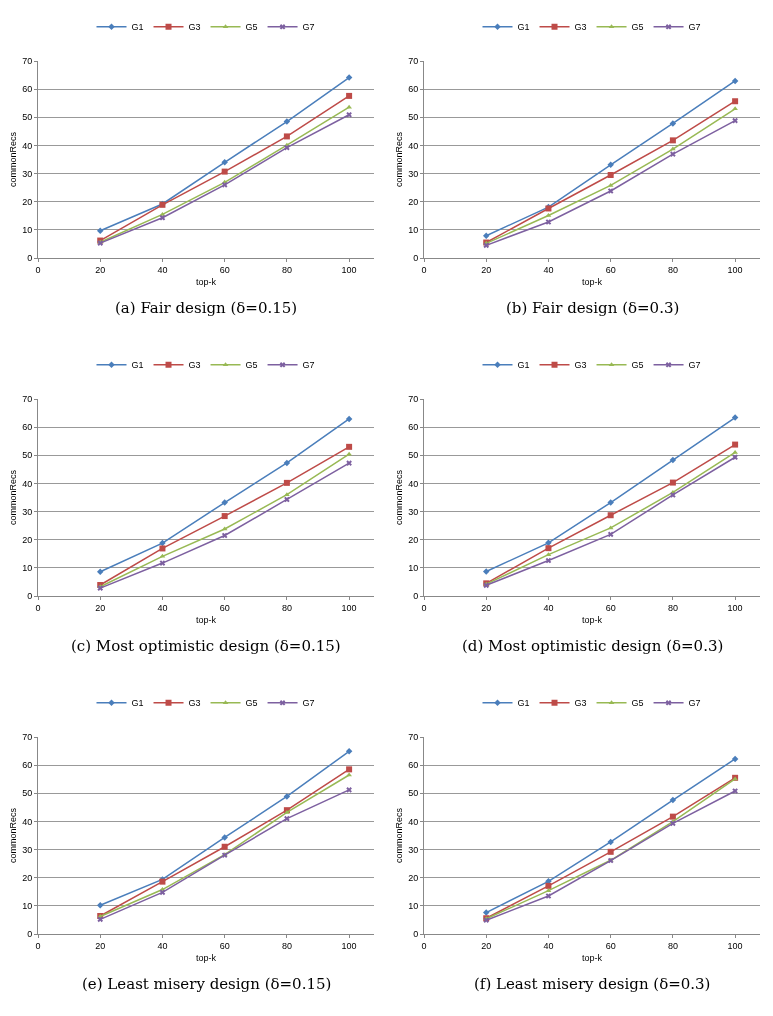 The width and height of the screenshot is (773, 1016). I want to click on text: (b) Fair design (δ=0.3), so click(593, 308).